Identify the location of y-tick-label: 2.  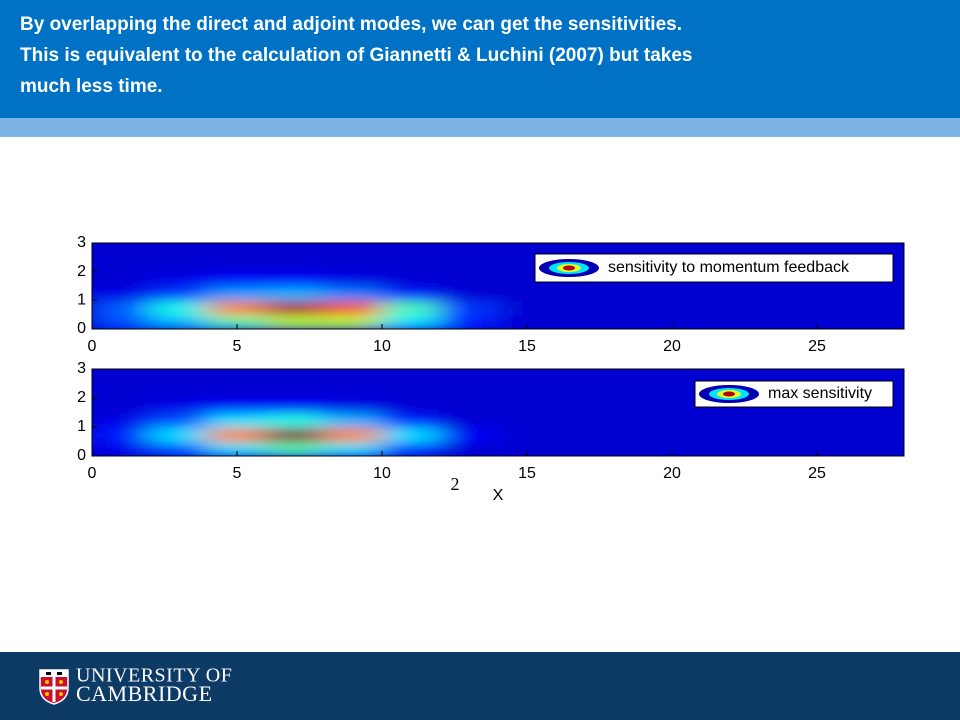
(81, 271).